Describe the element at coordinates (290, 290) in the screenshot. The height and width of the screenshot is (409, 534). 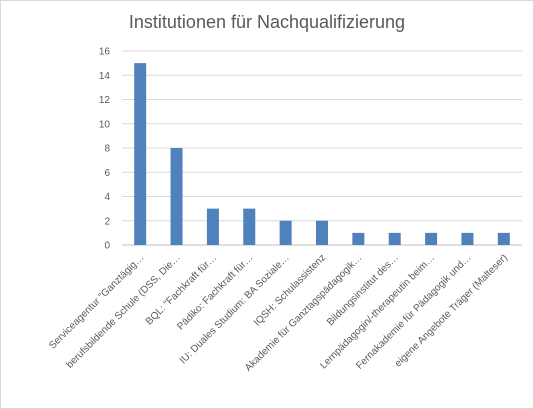
I see `x-category-label: IQSH: Schulassistenz` at that location.